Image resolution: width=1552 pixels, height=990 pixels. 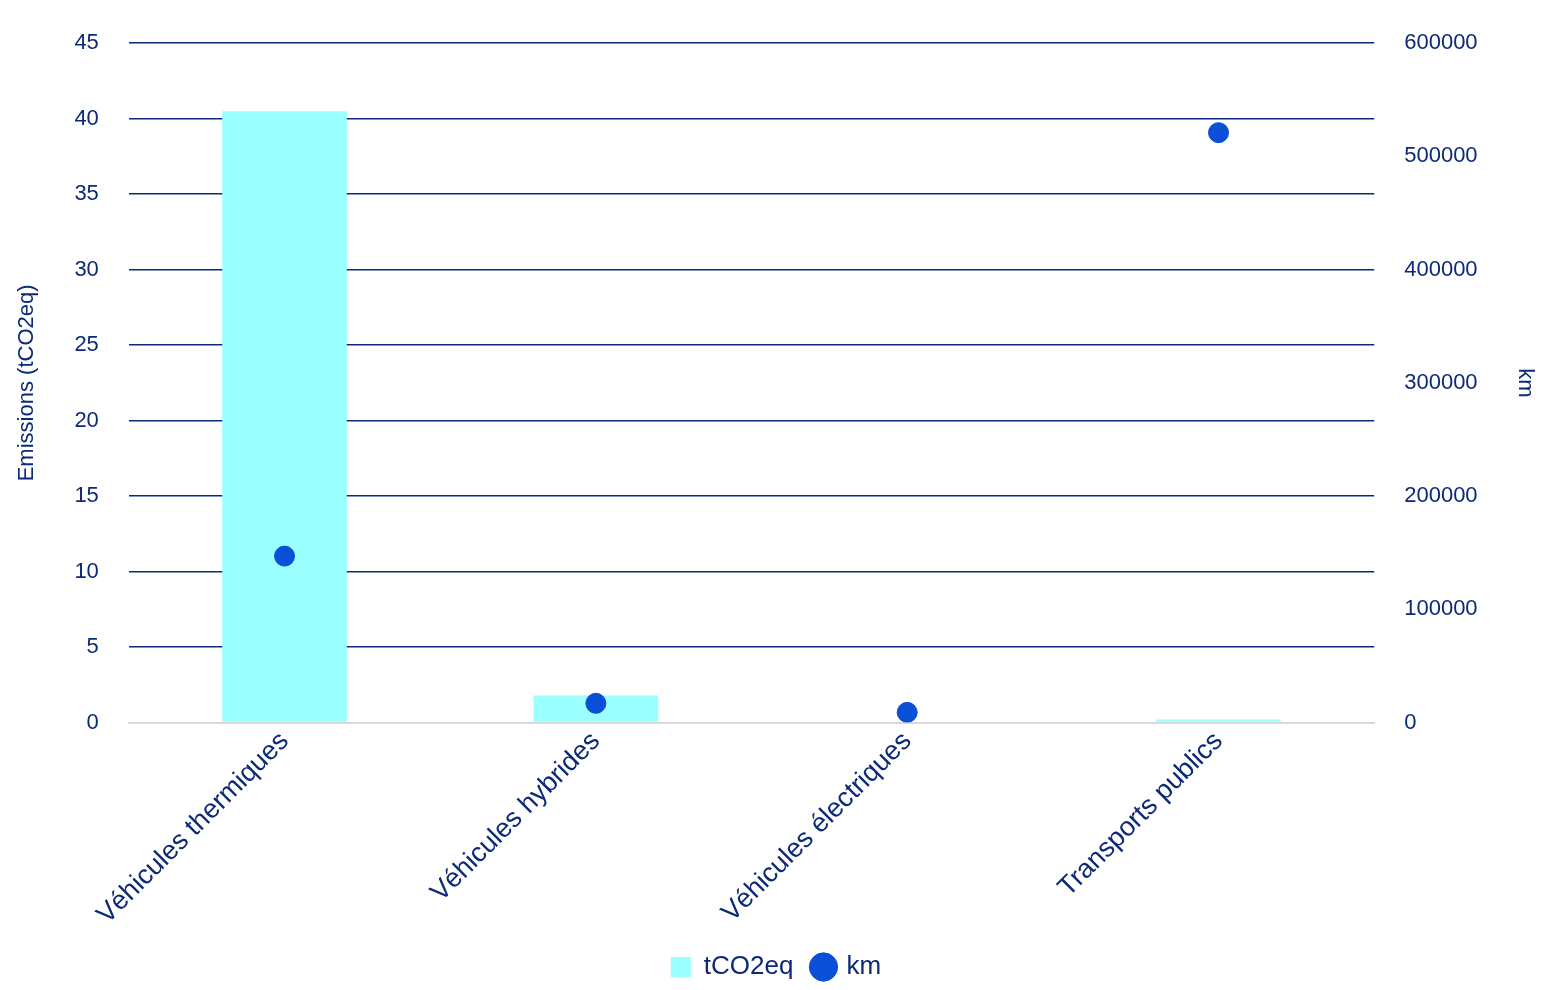 What do you see at coordinates (92, 721) in the screenshot?
I see `y-tick-label: 0` at bounding box center [92, 721].